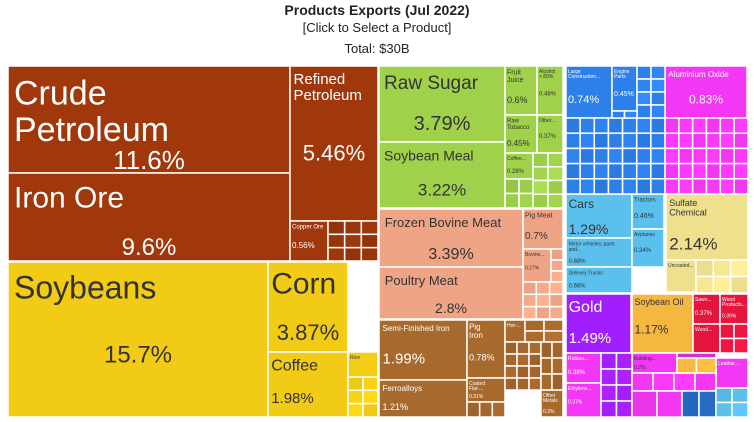 The height and width of the screenshot is (422, 754). I want to click on tile-poultry-meat, so click(451, 293).